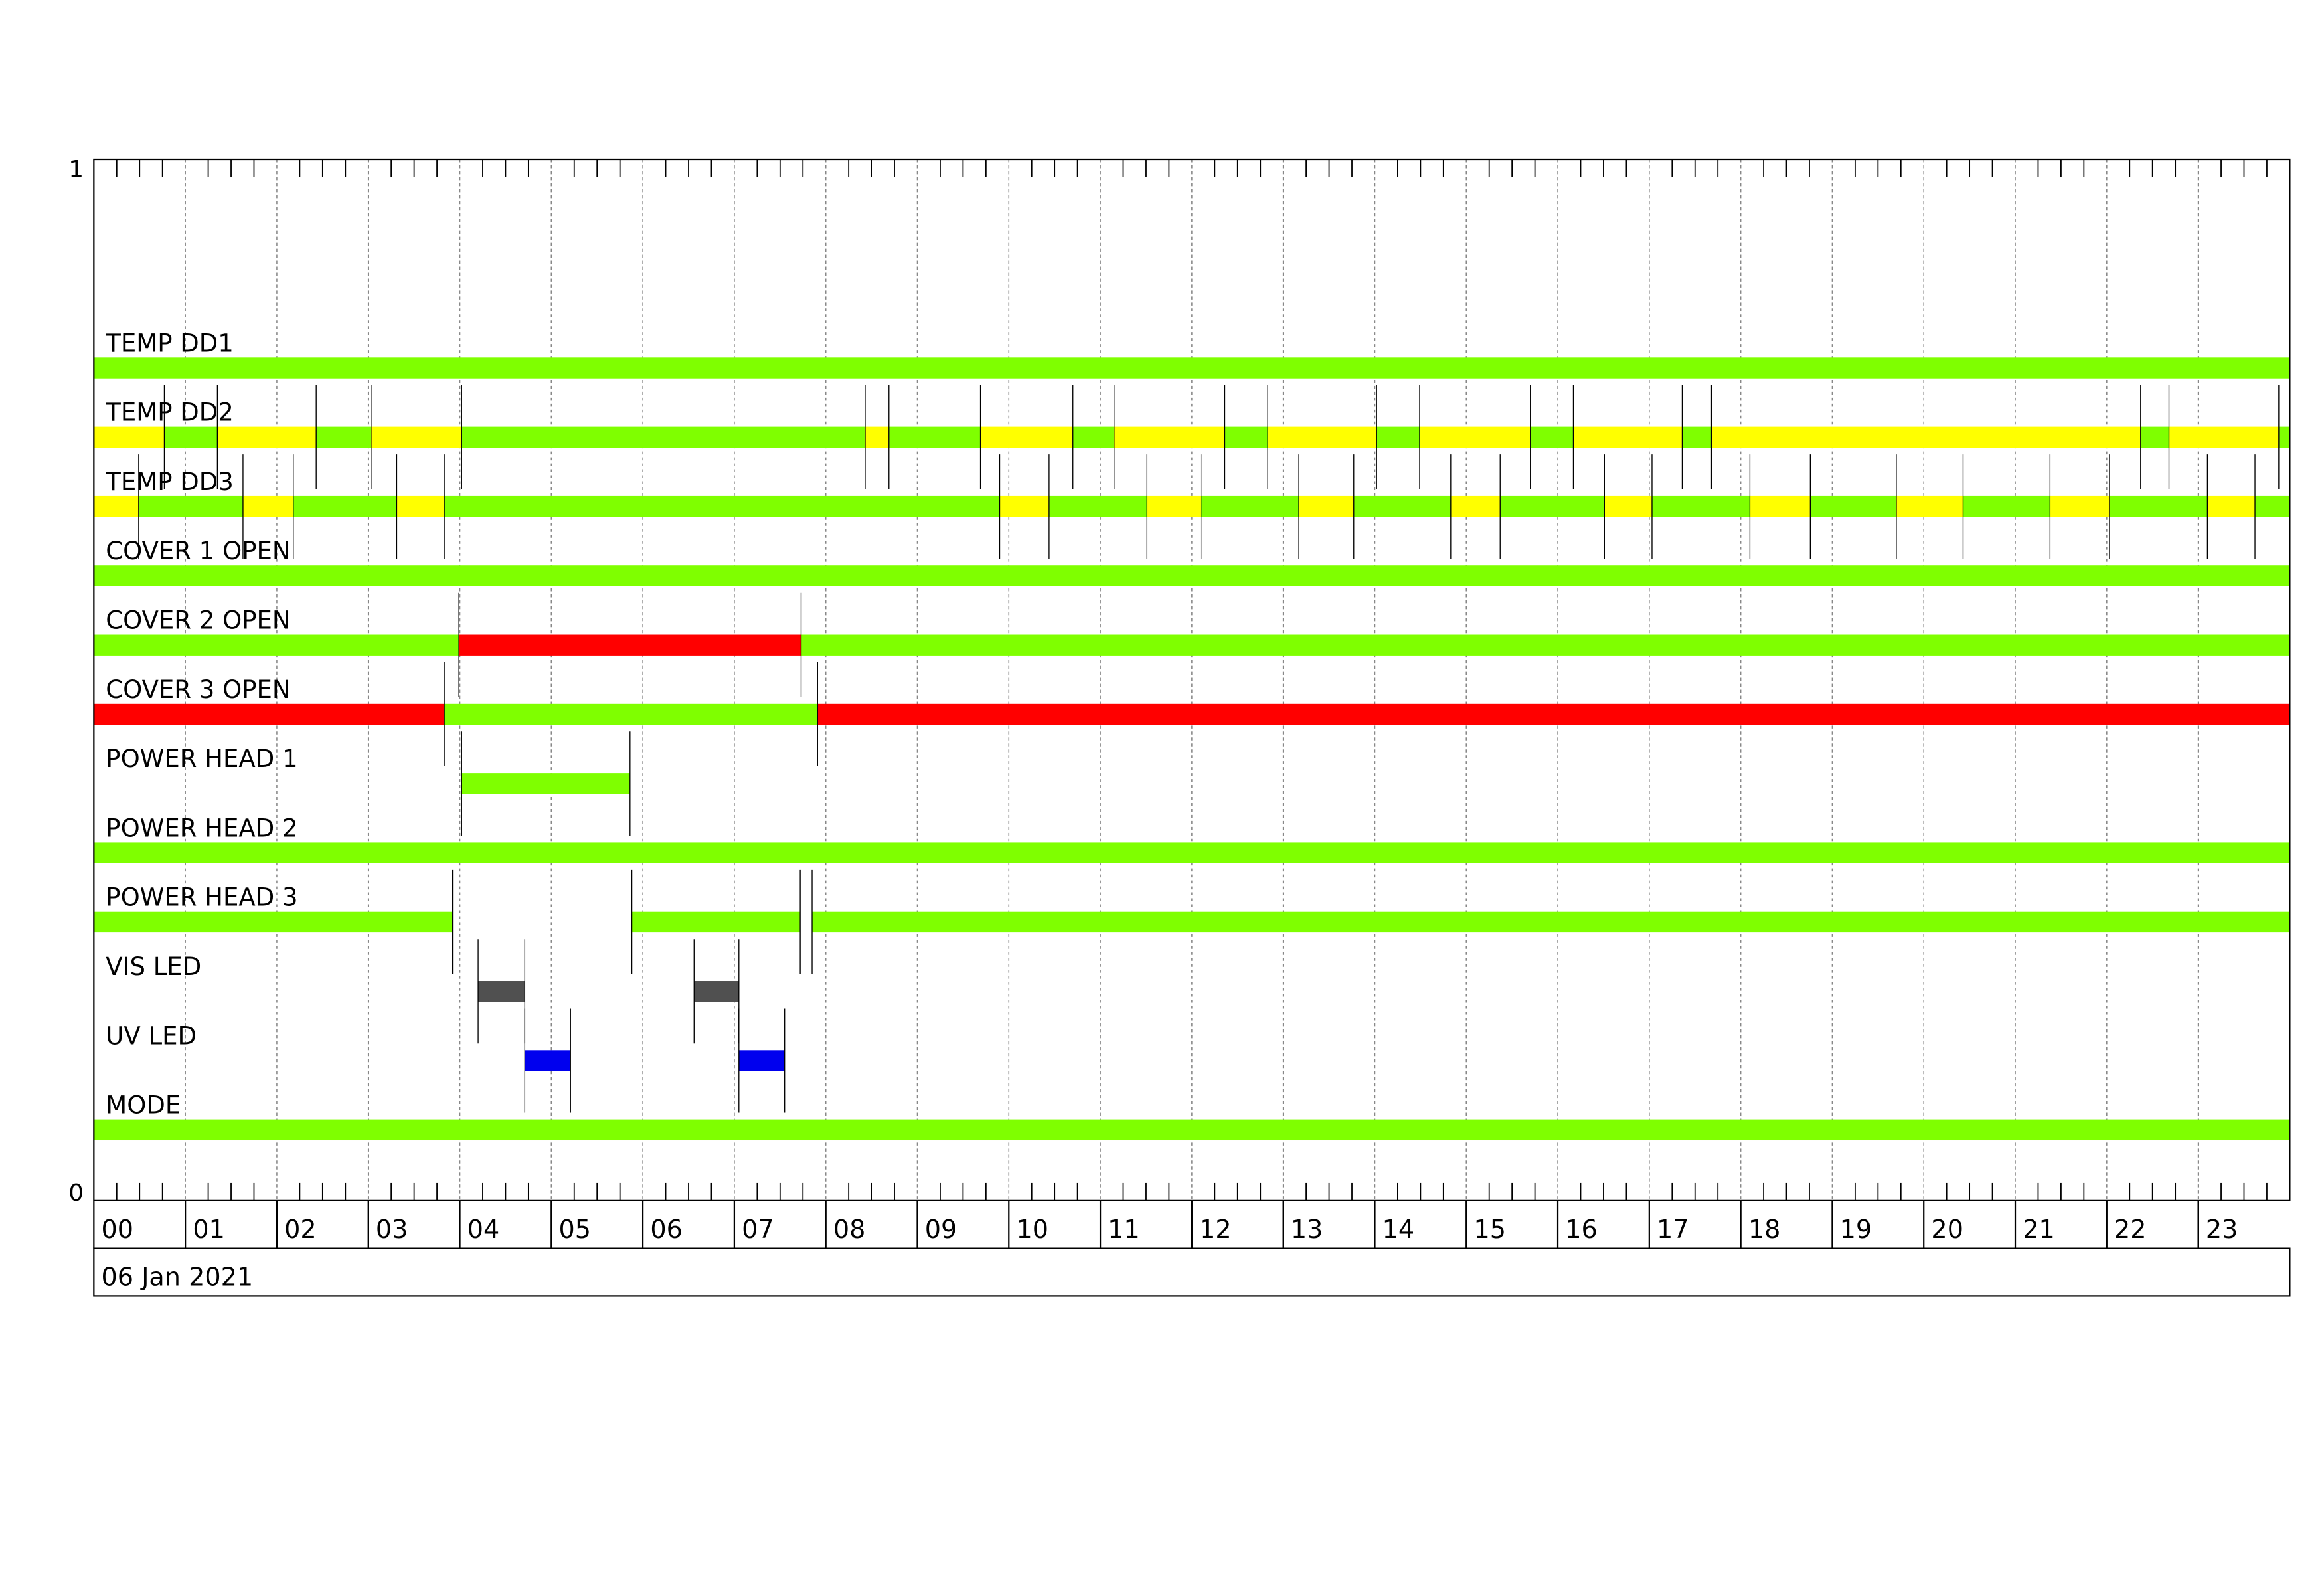  Describe the element at coordinates (198, 620) in the screenshot. I see `row-label: COVER 2 OPEN` at that location.